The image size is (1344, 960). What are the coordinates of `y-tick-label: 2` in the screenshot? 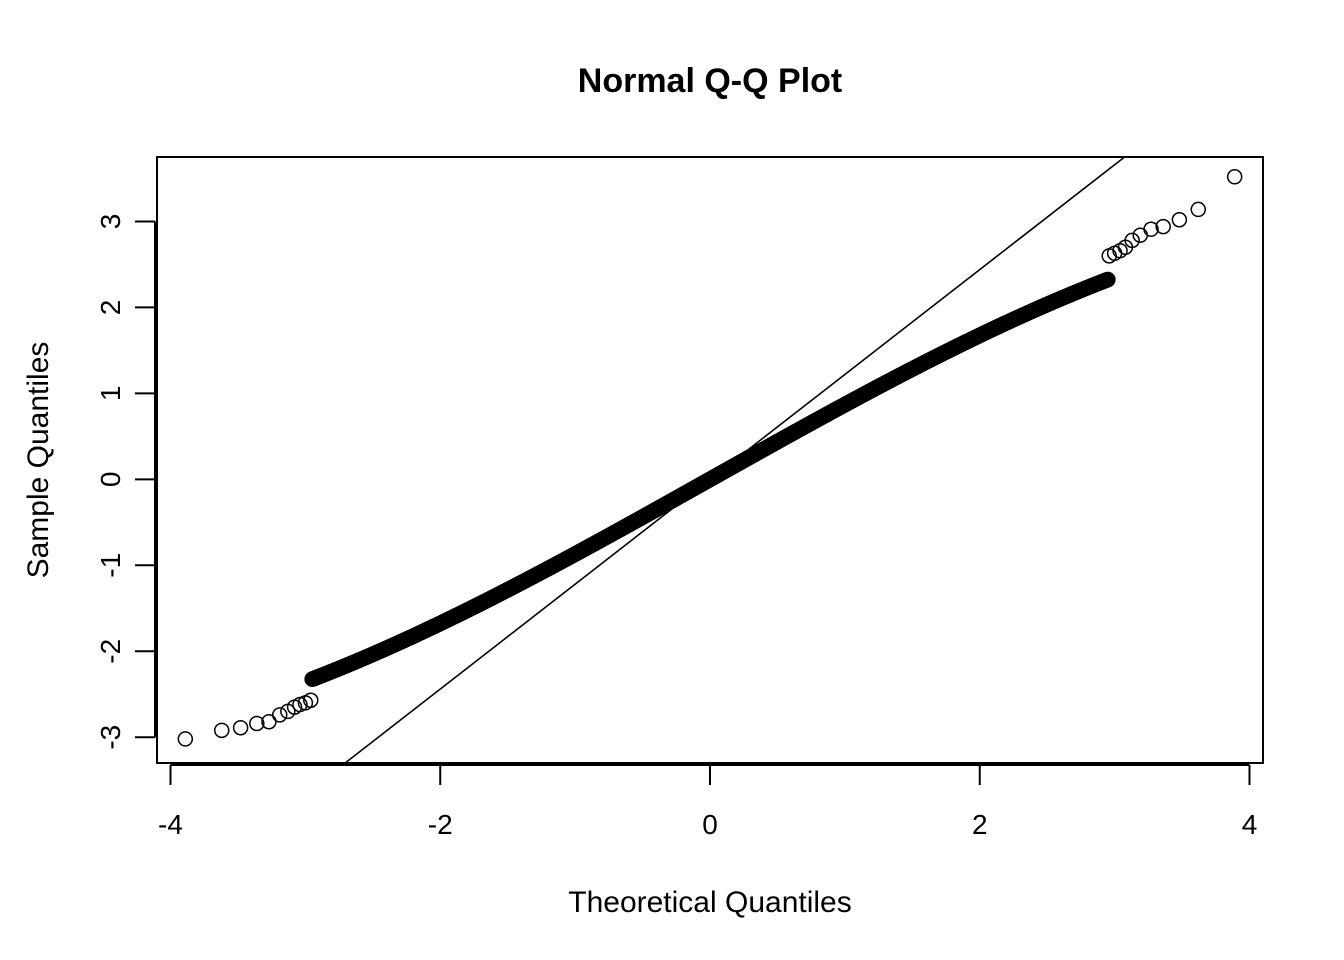 It's located at (110, 308).